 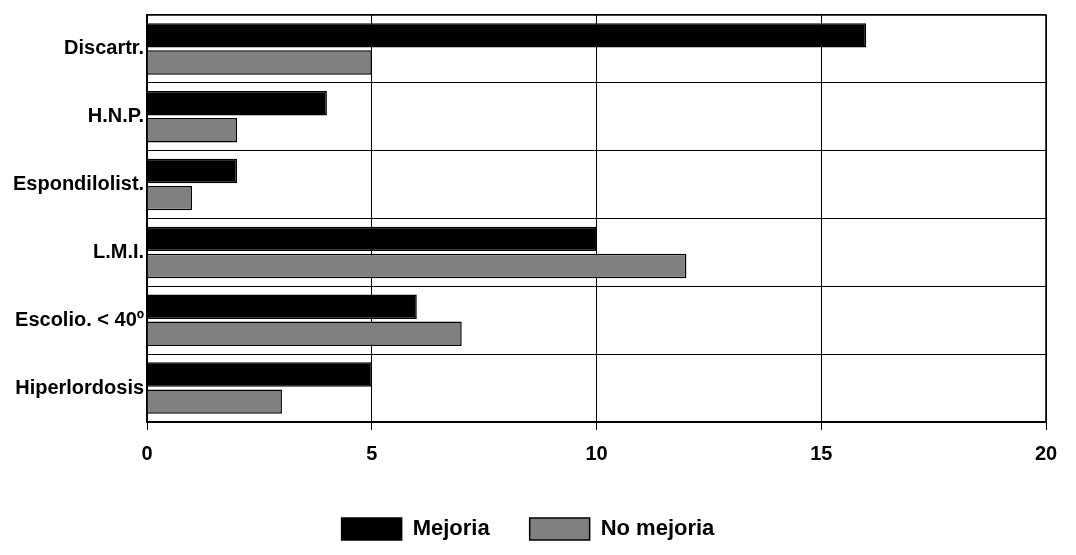 What do you see at coordinates (119, 250) in the screenshot?
I see `y-tick-label: L.M.I.` at bounding box center [119, 250].